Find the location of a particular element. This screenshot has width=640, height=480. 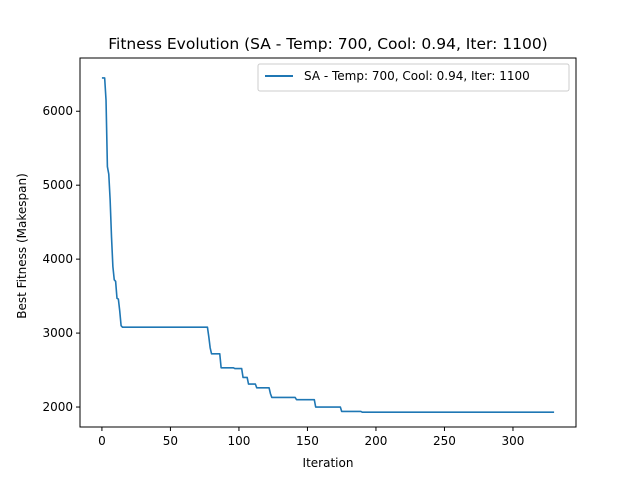

x-tick-label: 100 is located at coordinates (238, 441).